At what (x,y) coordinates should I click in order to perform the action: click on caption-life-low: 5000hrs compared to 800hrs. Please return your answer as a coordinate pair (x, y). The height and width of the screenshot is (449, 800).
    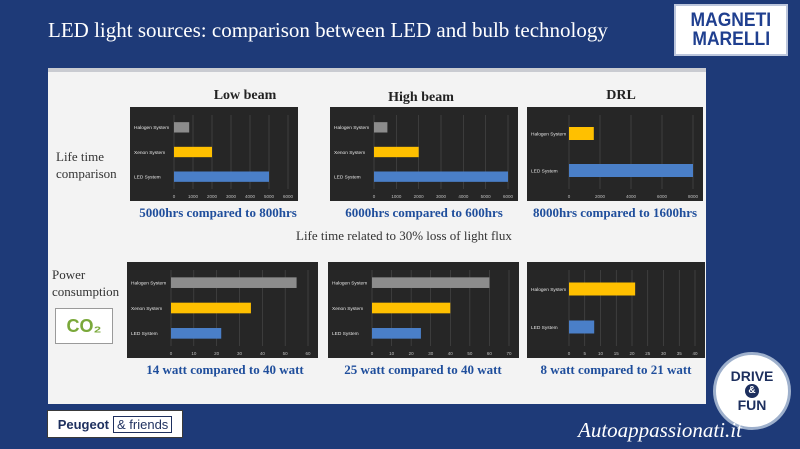
    Looking at the image, I should click on (218, 212).